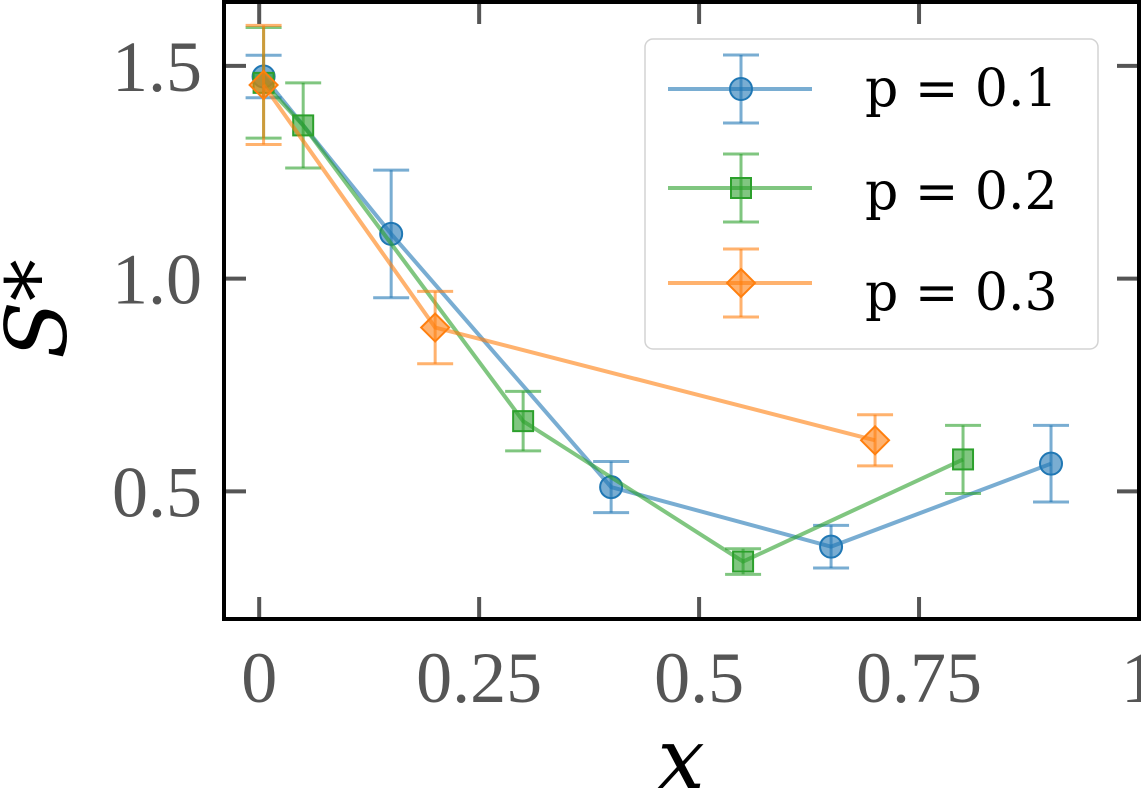 Image resolution: width=1141 pixels, height=794 pixels. Describe the element at coordinates (680, 752) in the screenshot. I see `x-axis-label: x` at that location.